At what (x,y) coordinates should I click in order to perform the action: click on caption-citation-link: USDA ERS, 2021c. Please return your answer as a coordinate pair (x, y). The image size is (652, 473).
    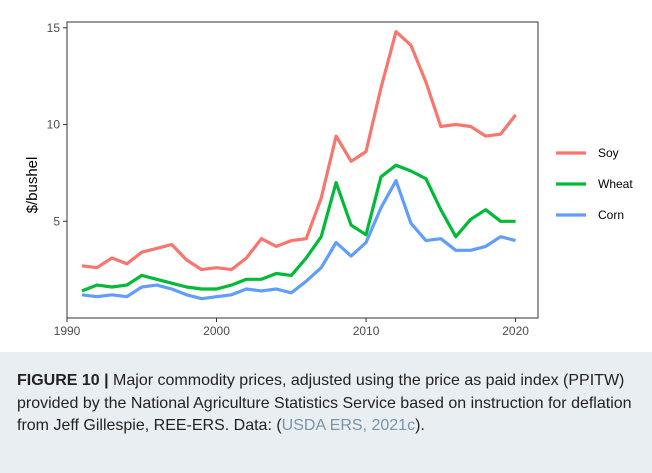
    Looking at the image, I should click on (348, 425).